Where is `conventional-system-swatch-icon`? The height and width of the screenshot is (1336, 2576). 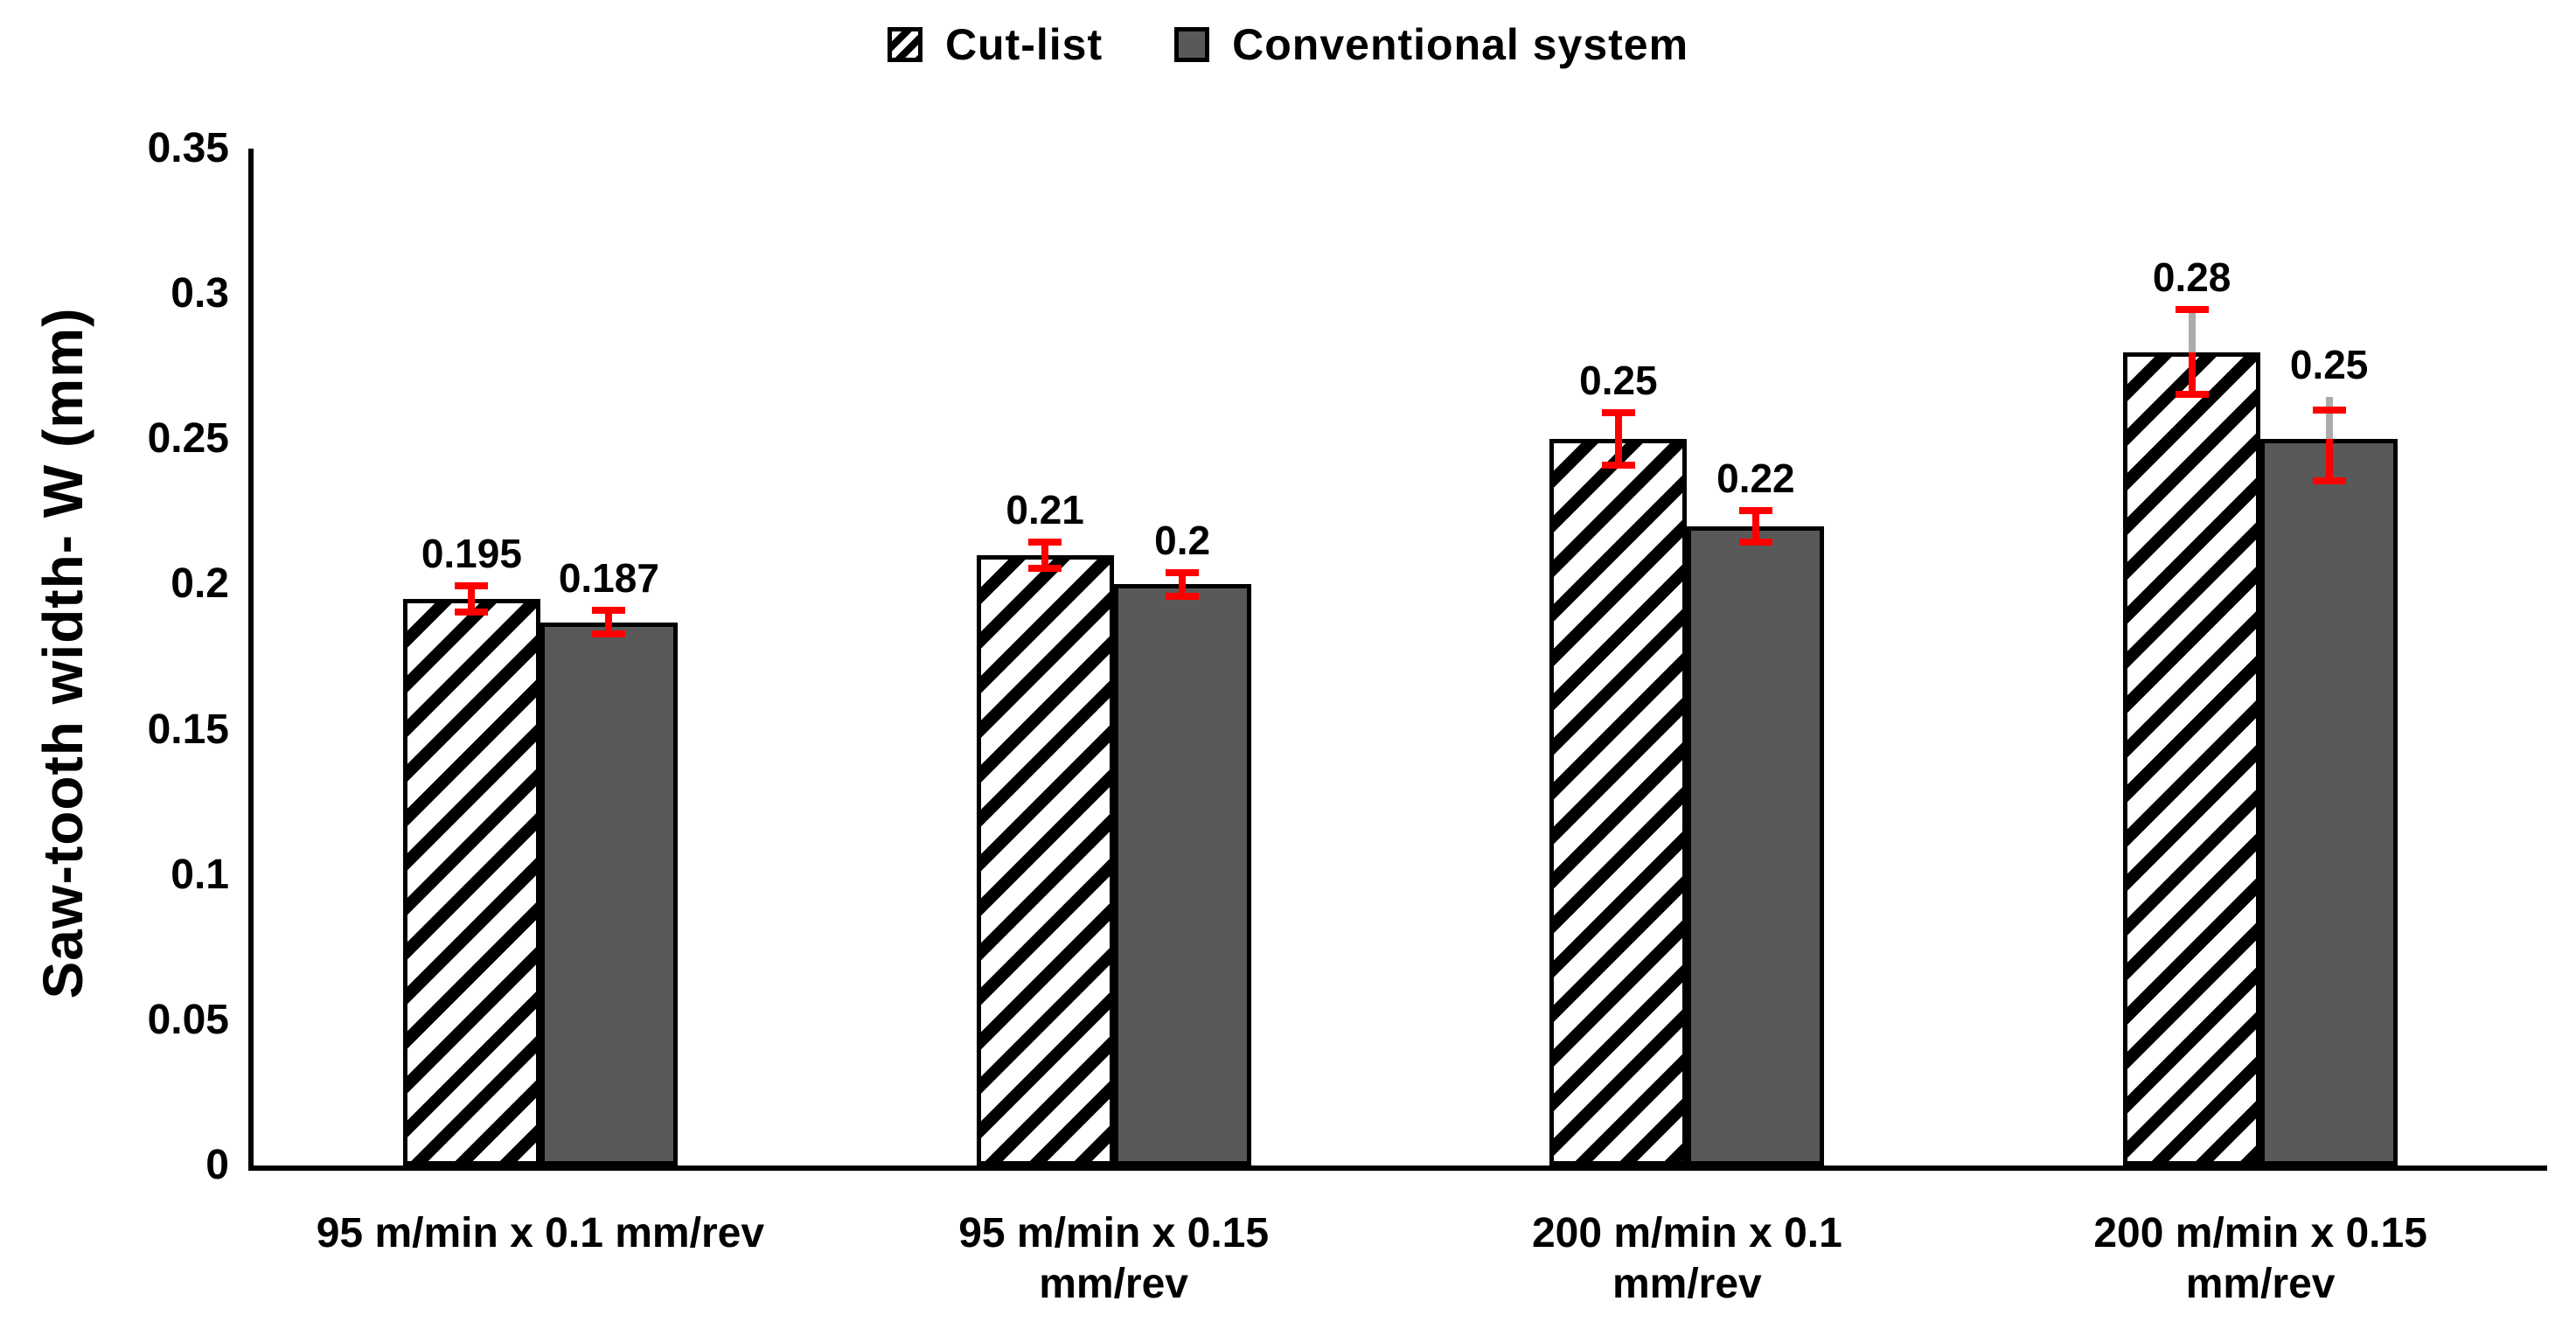
conventional-system-swatch-icon is located at coordinates (1192, 44).